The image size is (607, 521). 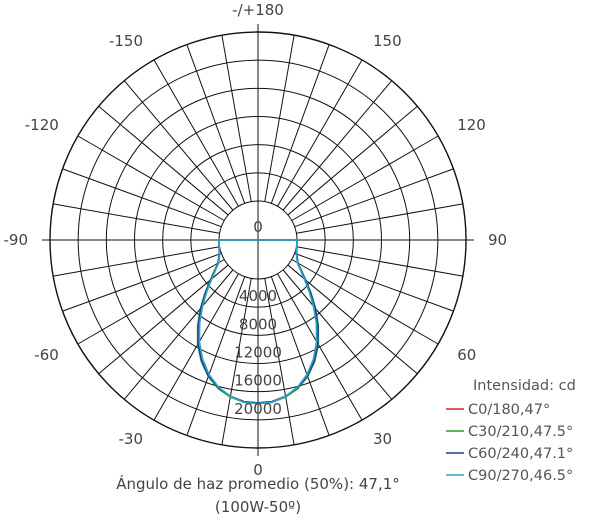 I want to click on intensity-curves, so click(x=258, y=322).